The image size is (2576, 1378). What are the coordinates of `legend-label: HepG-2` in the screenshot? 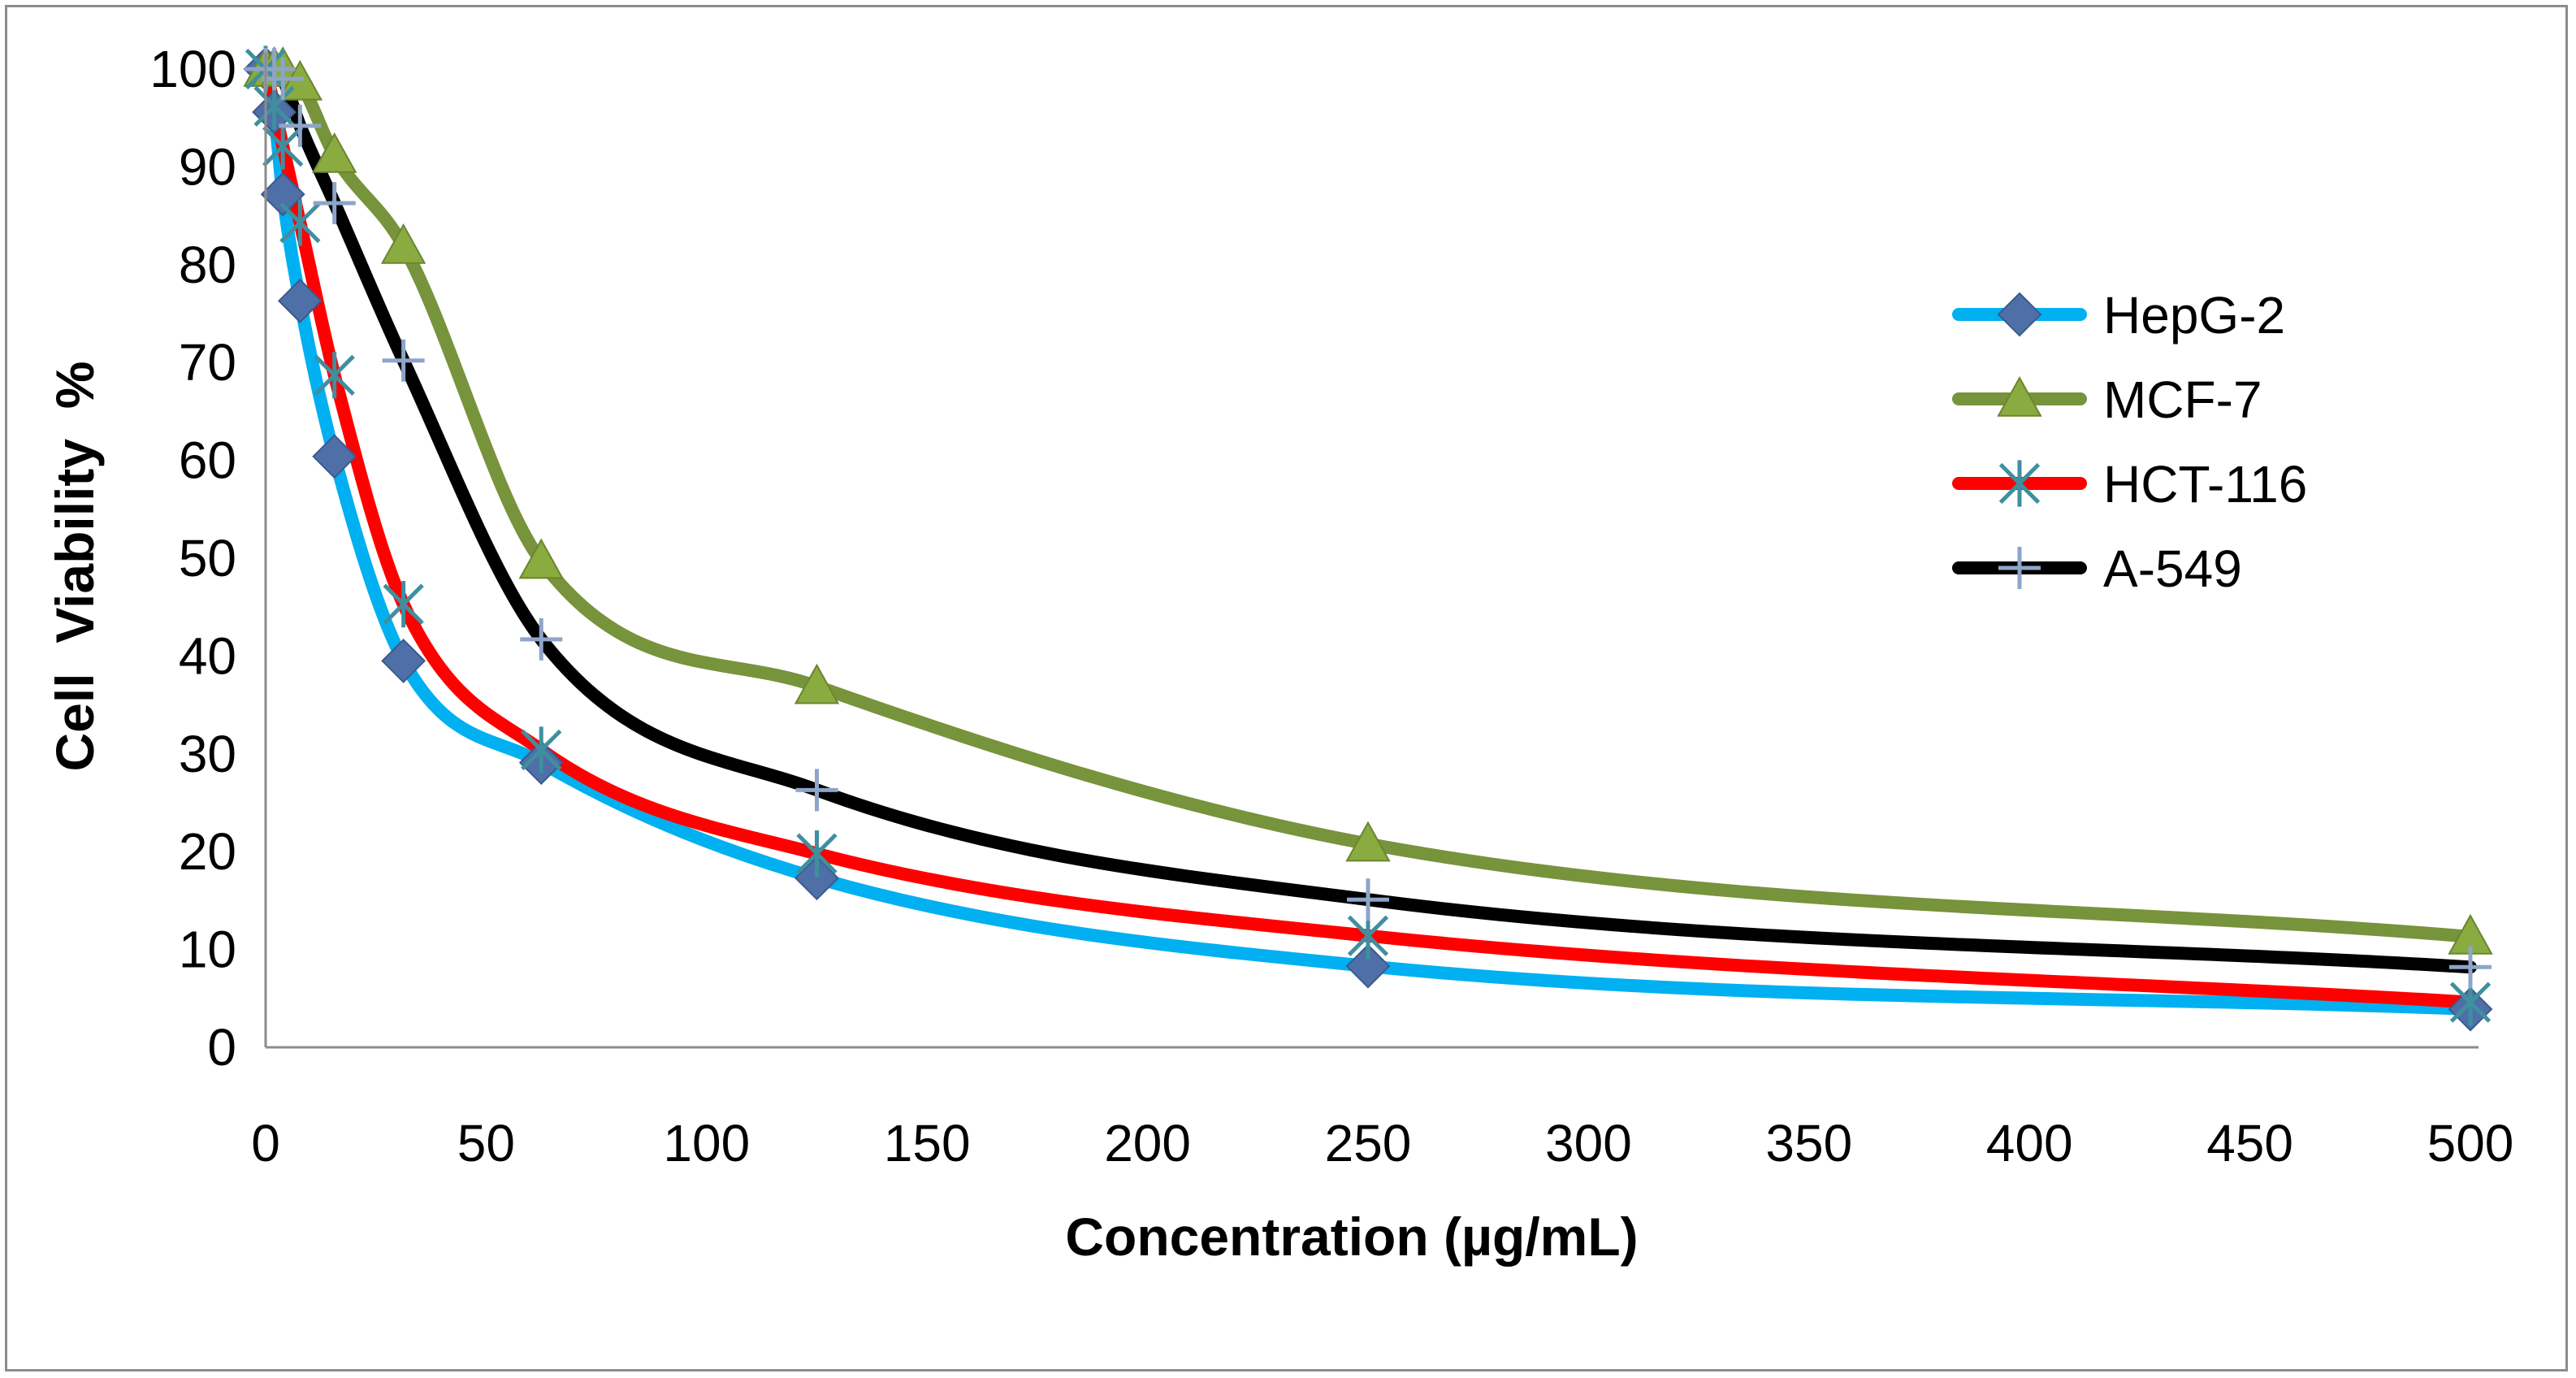 It's located at (2194, 315).